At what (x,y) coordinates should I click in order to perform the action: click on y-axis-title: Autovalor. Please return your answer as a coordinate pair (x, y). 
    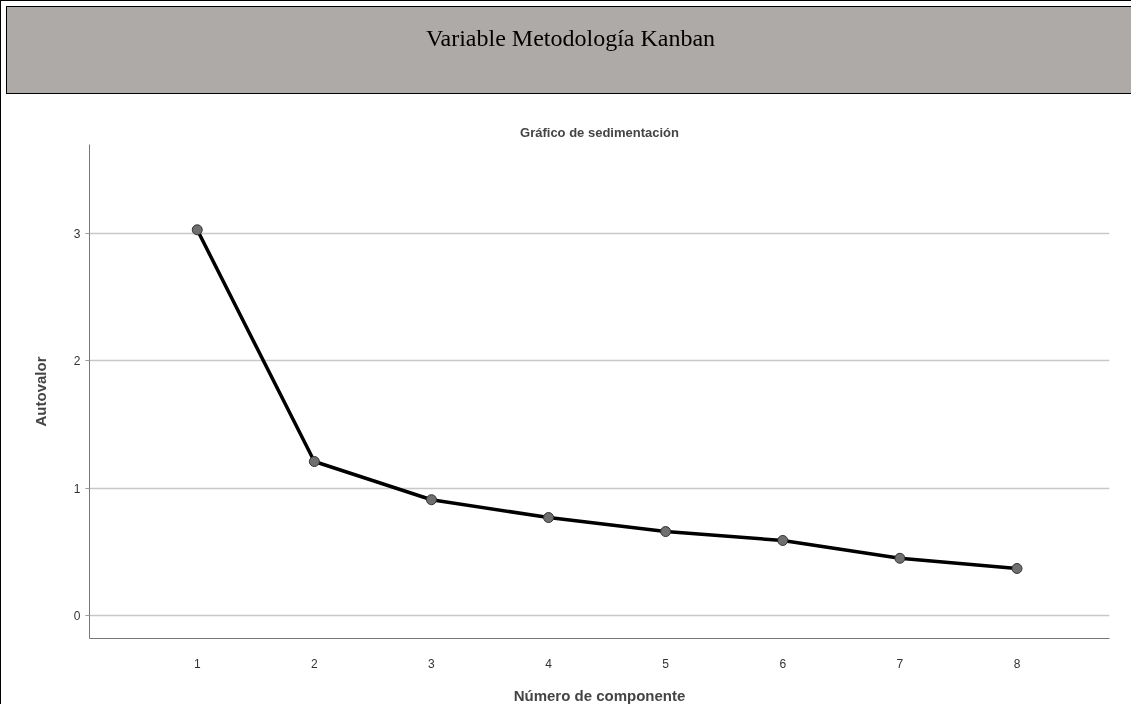
    Looking at the image, I should click on (40, 391).